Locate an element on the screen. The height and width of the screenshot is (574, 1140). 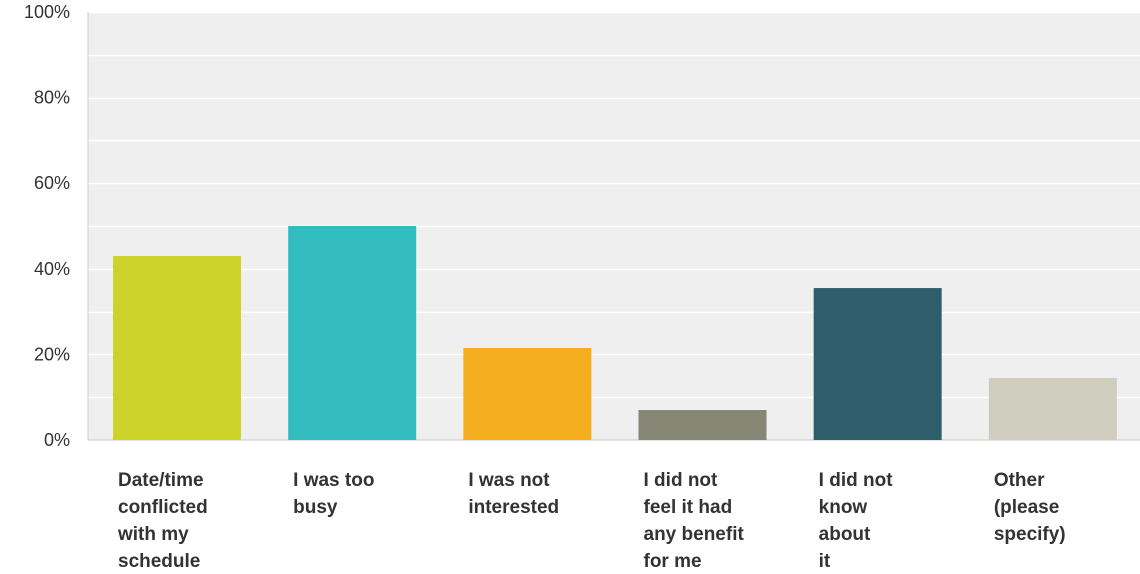
x-tick-label-line: I was not is located at coordinates (509, 480).